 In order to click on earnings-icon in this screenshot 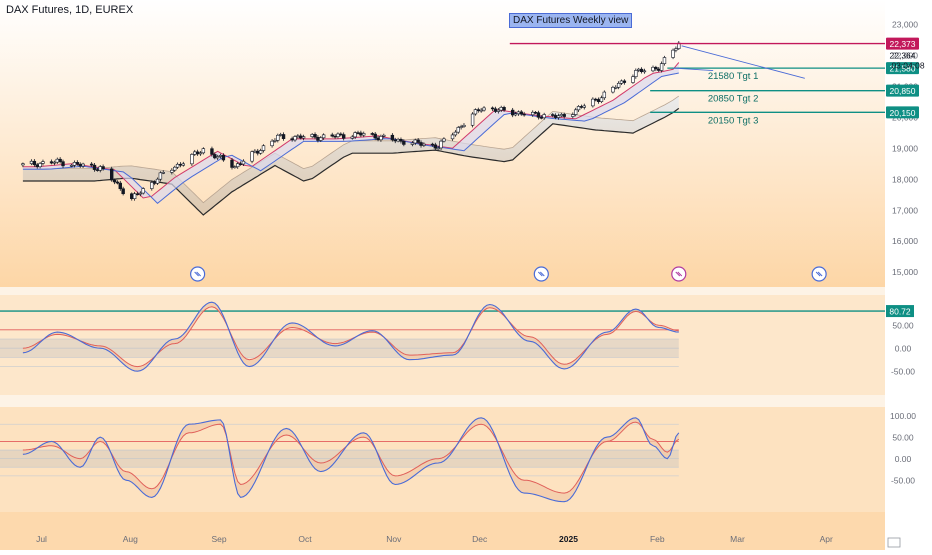, I will do `click(679, 274)`.